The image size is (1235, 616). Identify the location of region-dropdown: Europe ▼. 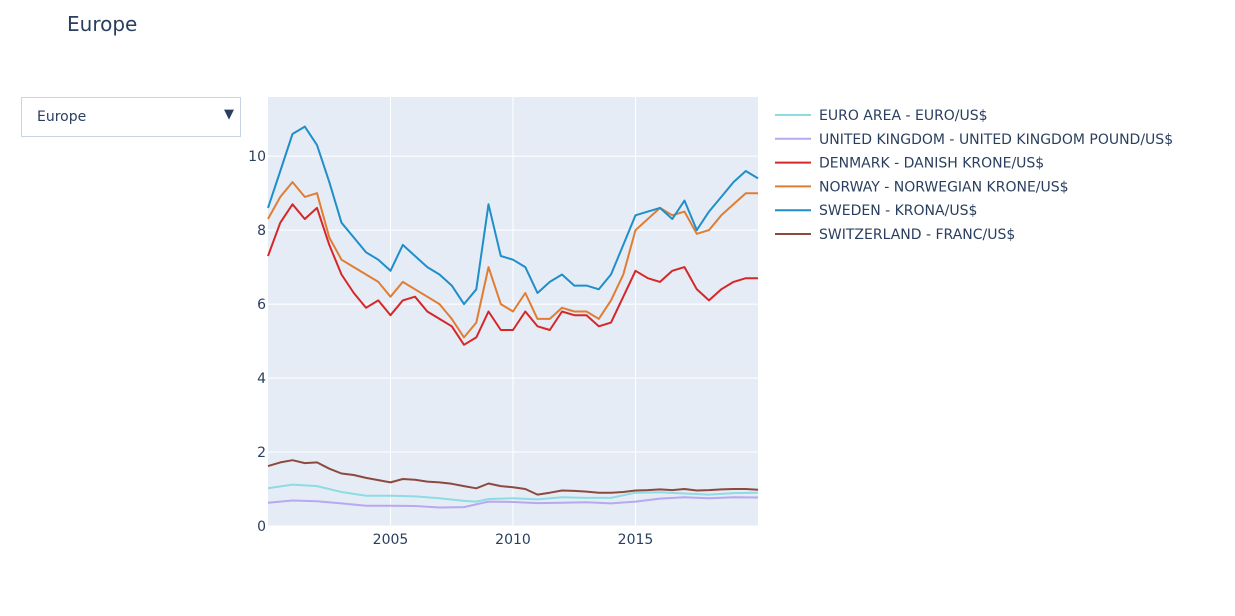
(131, 117).